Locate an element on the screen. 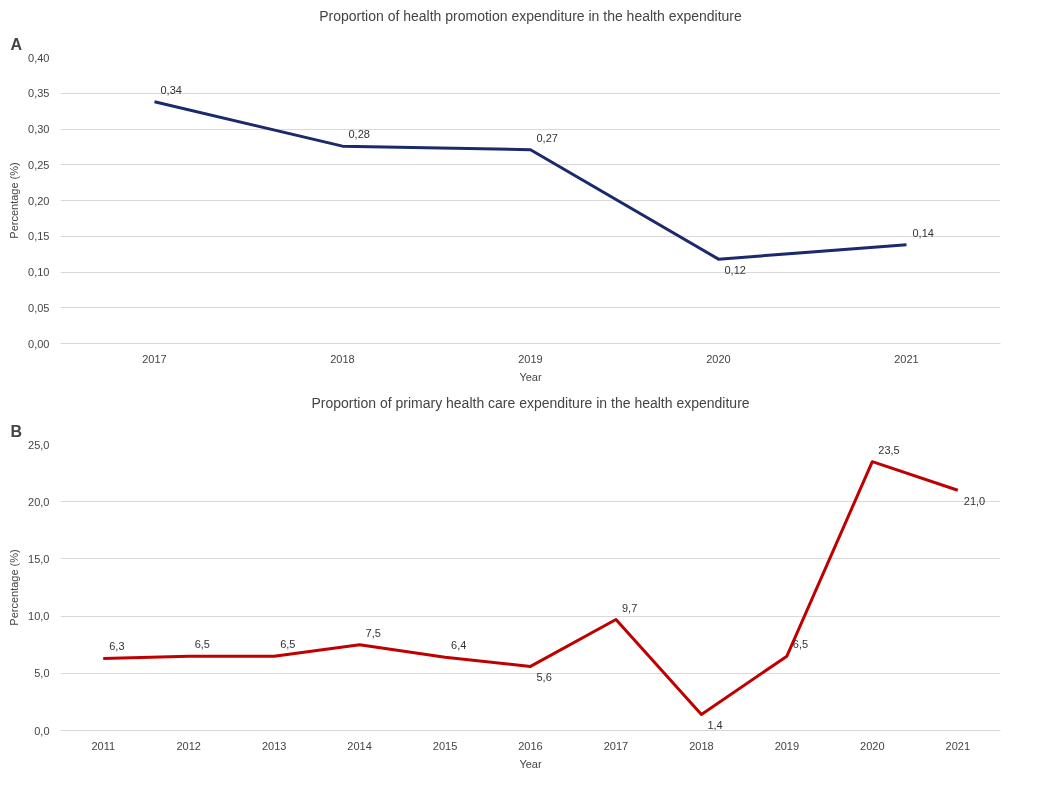 The height and width of the screenshot is (787, 1042). y-tick-label: 0,00 is located at coordinates (39, 343).